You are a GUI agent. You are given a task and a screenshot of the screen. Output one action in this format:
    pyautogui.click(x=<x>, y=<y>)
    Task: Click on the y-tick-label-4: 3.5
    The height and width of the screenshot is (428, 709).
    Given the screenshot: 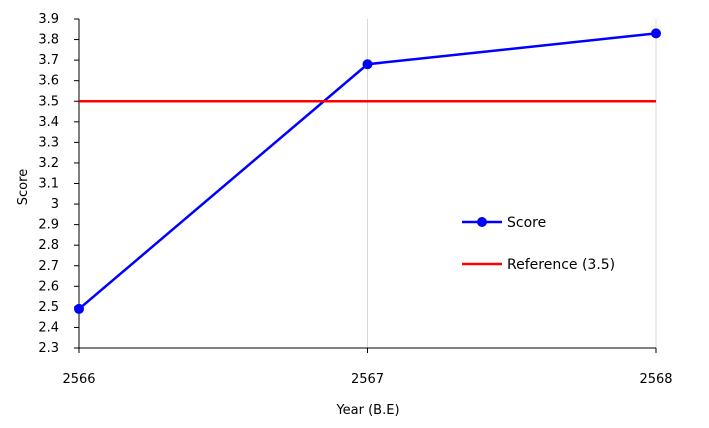 What is the action you would take?
    pyautogui.click(x=48, y=101)
    